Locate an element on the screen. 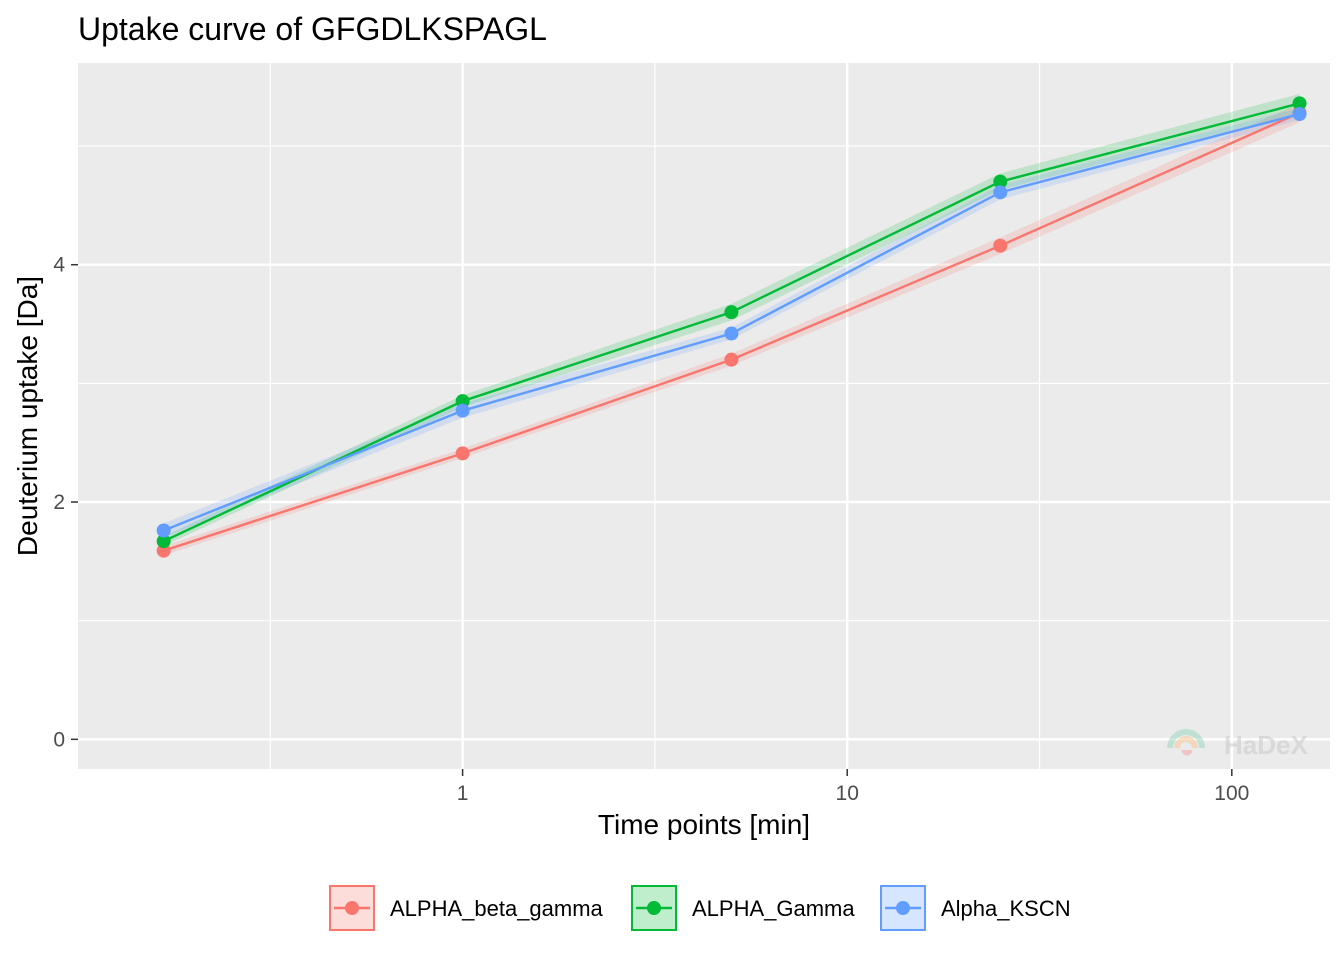  y-tick-label: 4 is located at coordinates (59, 265).